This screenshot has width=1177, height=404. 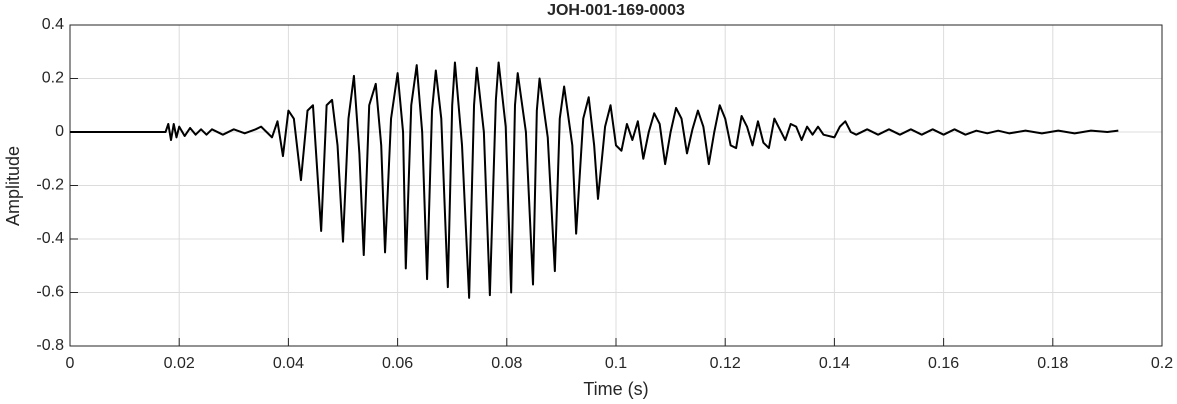 What do you see at coordinates (506, 363) in the screenshot?
I see `x-tick-label: 0.08` at bounding box center [506, 363].